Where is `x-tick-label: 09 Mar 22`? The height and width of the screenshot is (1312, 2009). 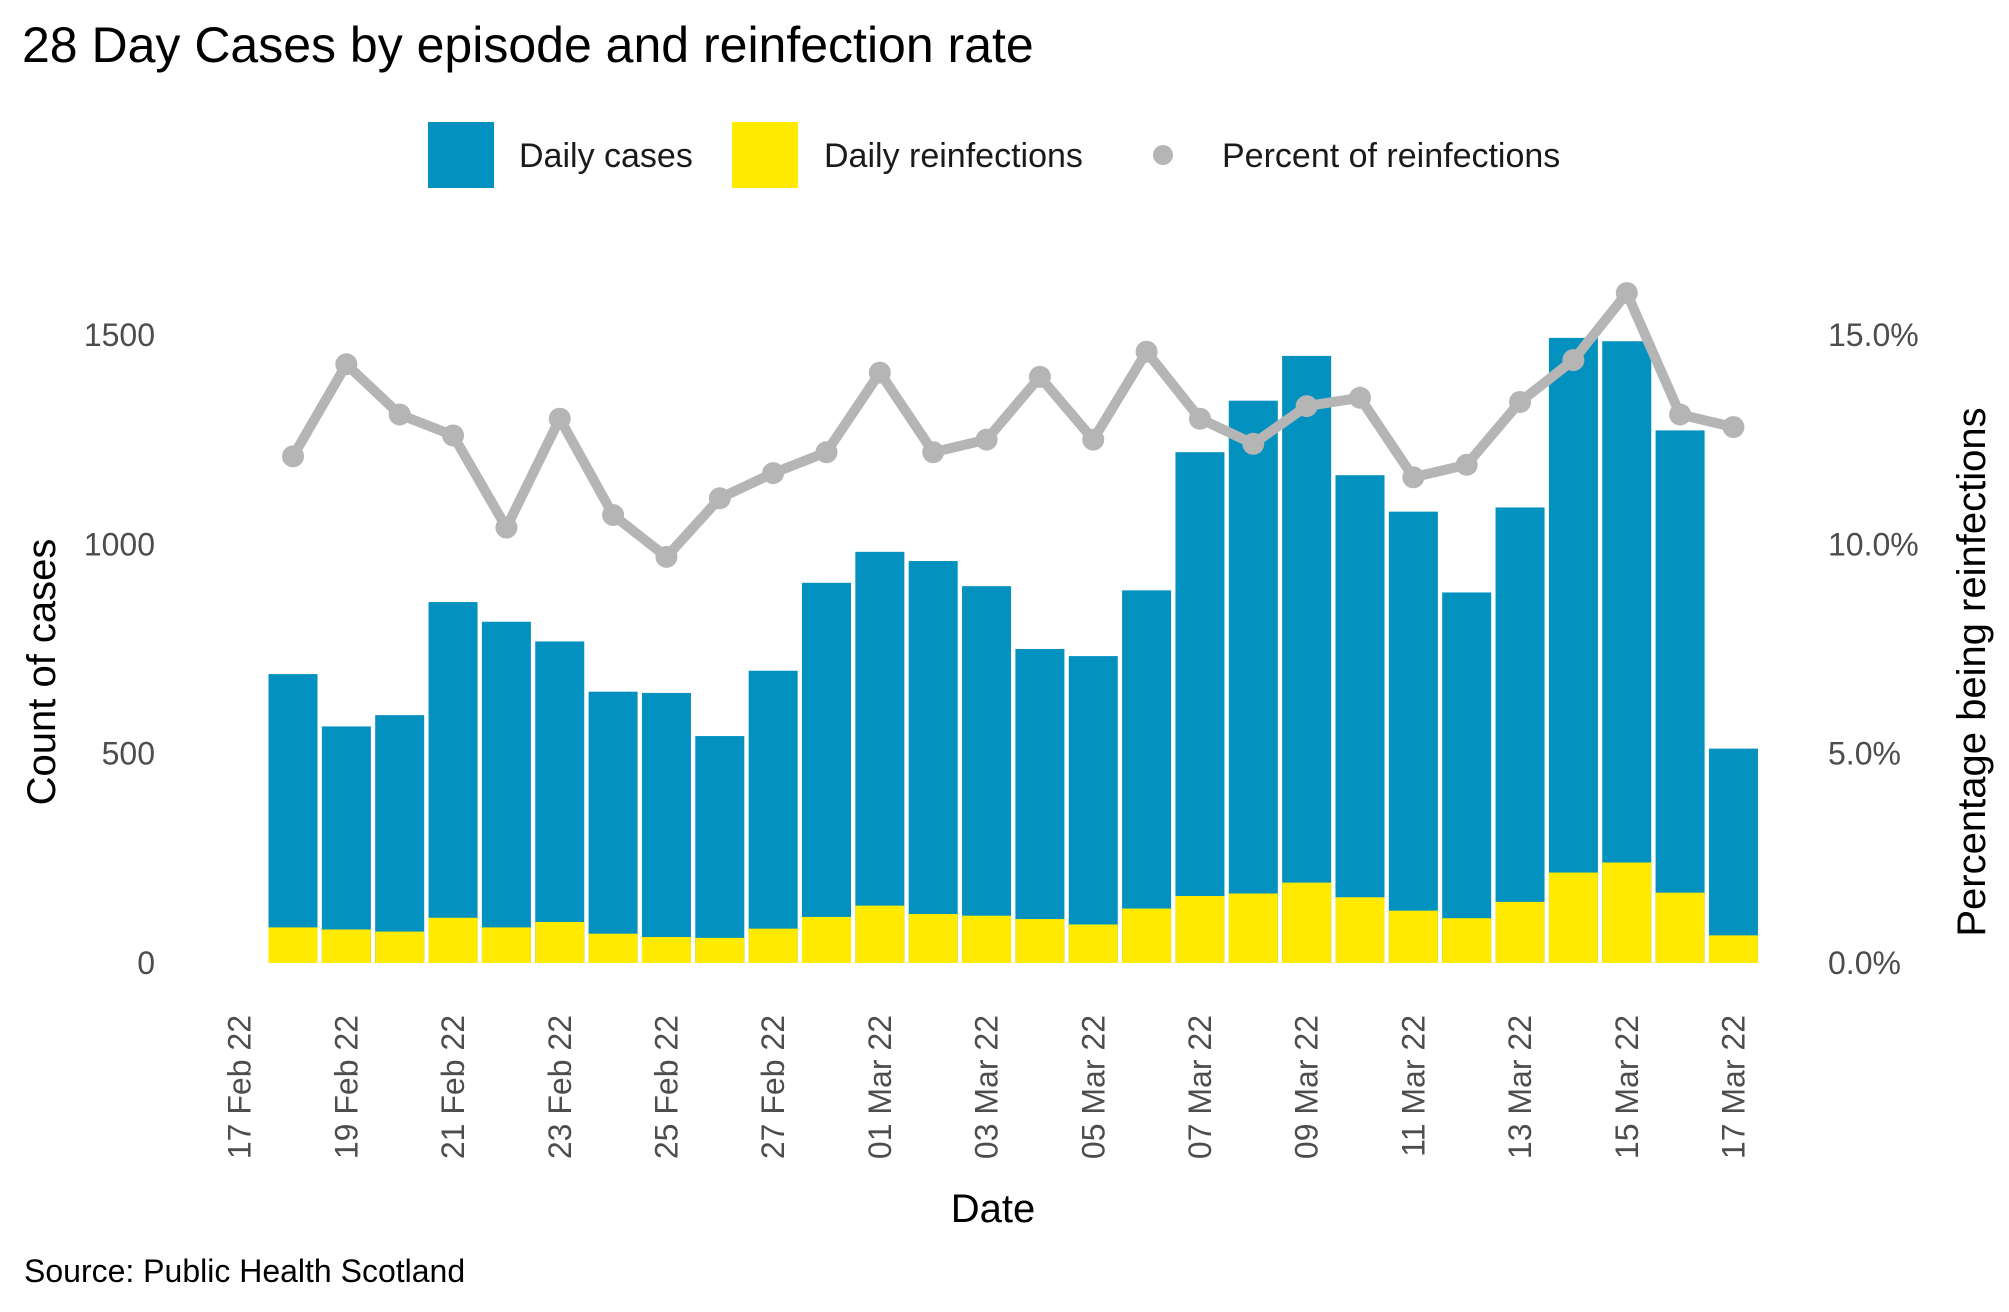 x-tick-label: 09 Mar 22 is located at coordinates (1307, 1087).